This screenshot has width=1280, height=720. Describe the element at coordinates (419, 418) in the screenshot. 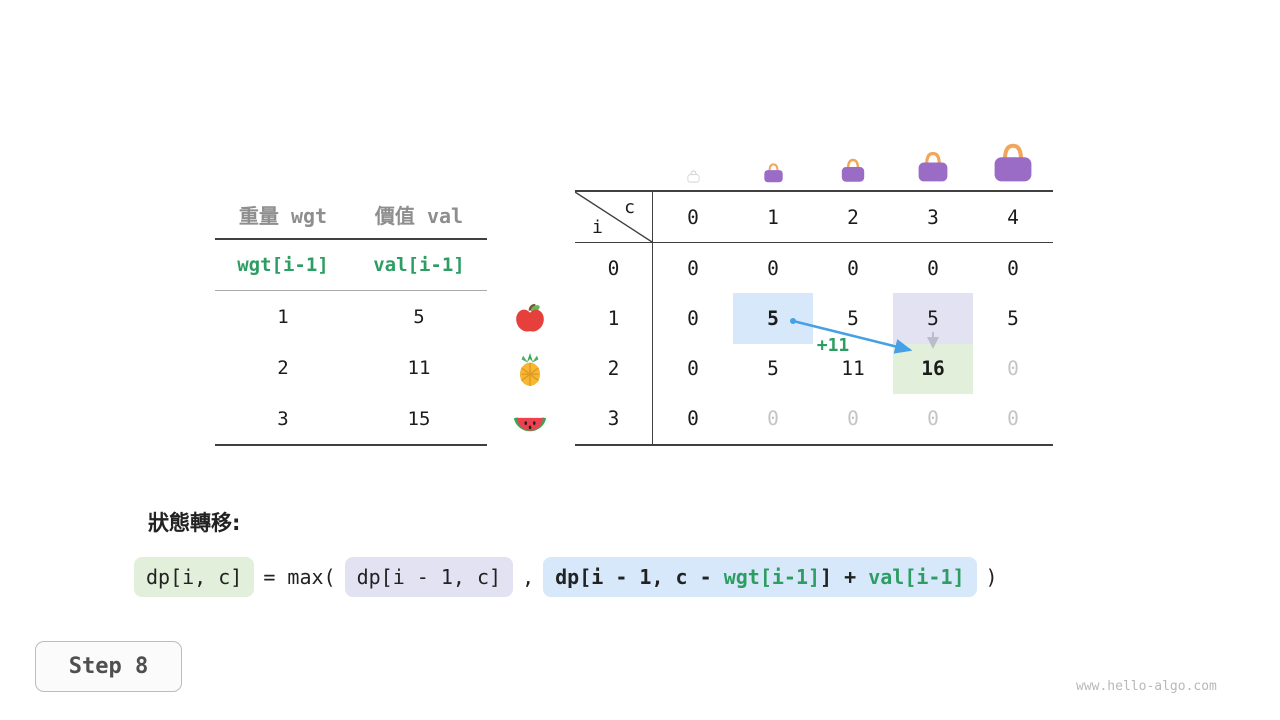

I see `item-value: 15` at that location.